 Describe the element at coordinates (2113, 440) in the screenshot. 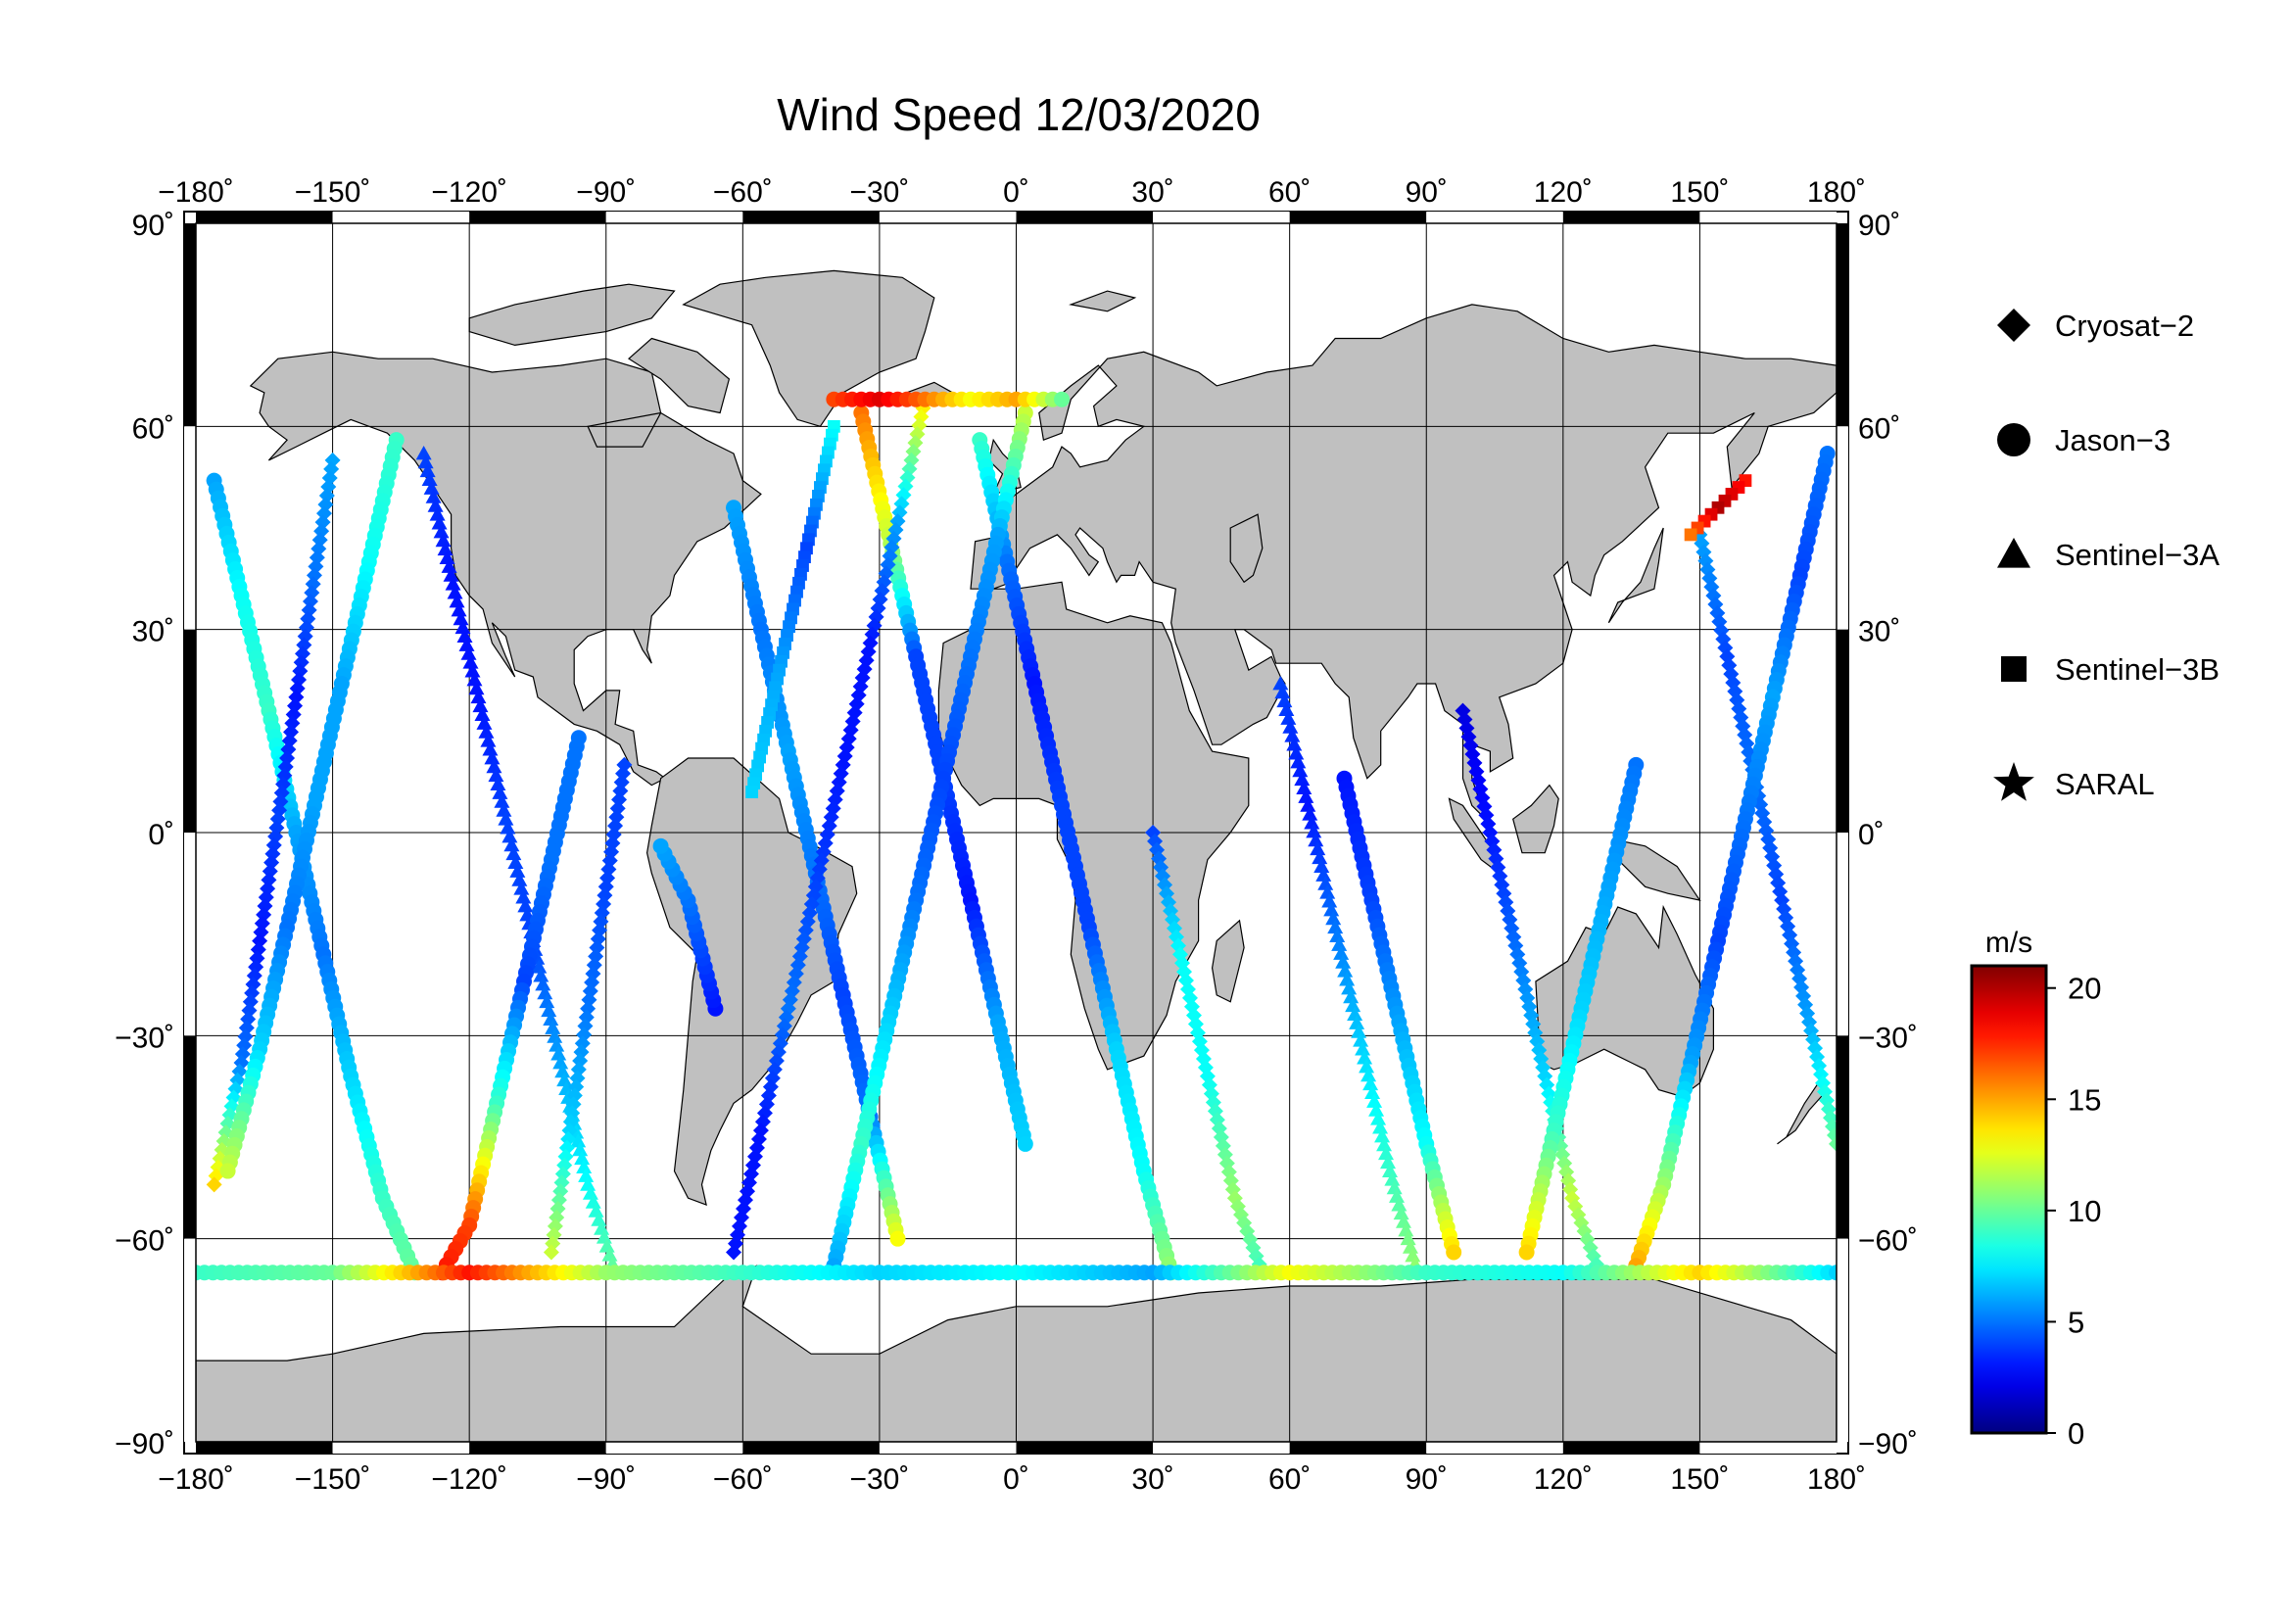

I see `legend-label: Jason−3` at that location.